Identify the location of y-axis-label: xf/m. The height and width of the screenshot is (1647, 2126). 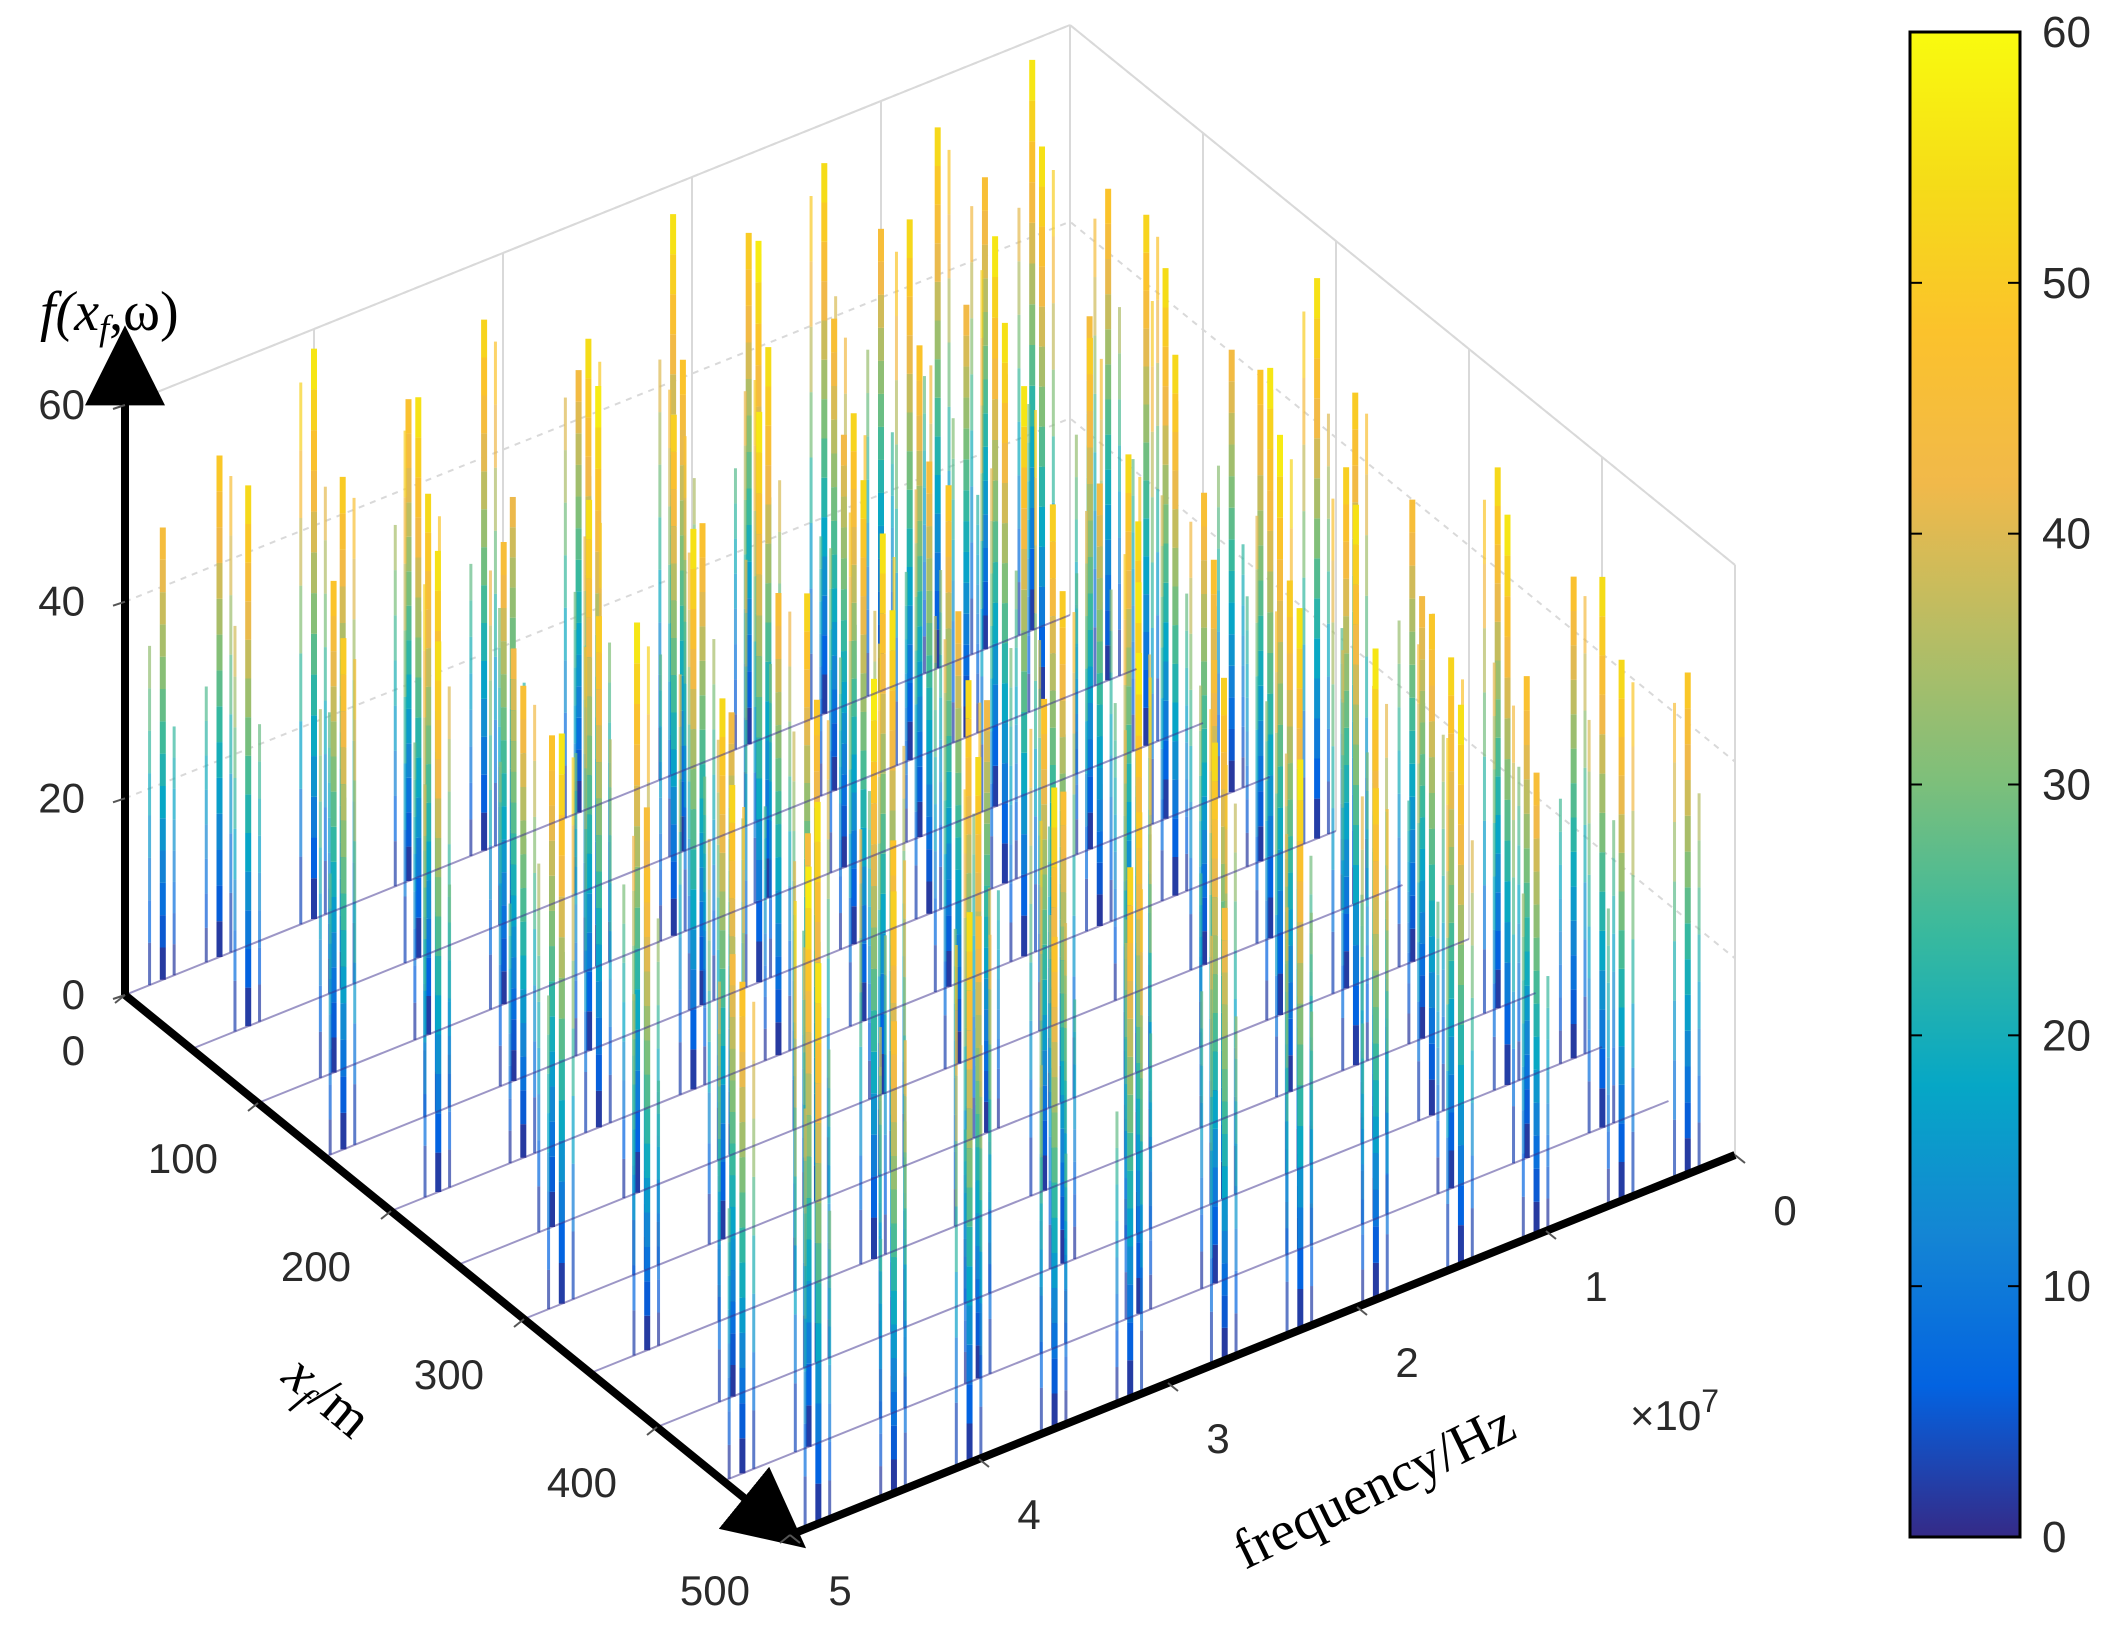
(326, 1398).